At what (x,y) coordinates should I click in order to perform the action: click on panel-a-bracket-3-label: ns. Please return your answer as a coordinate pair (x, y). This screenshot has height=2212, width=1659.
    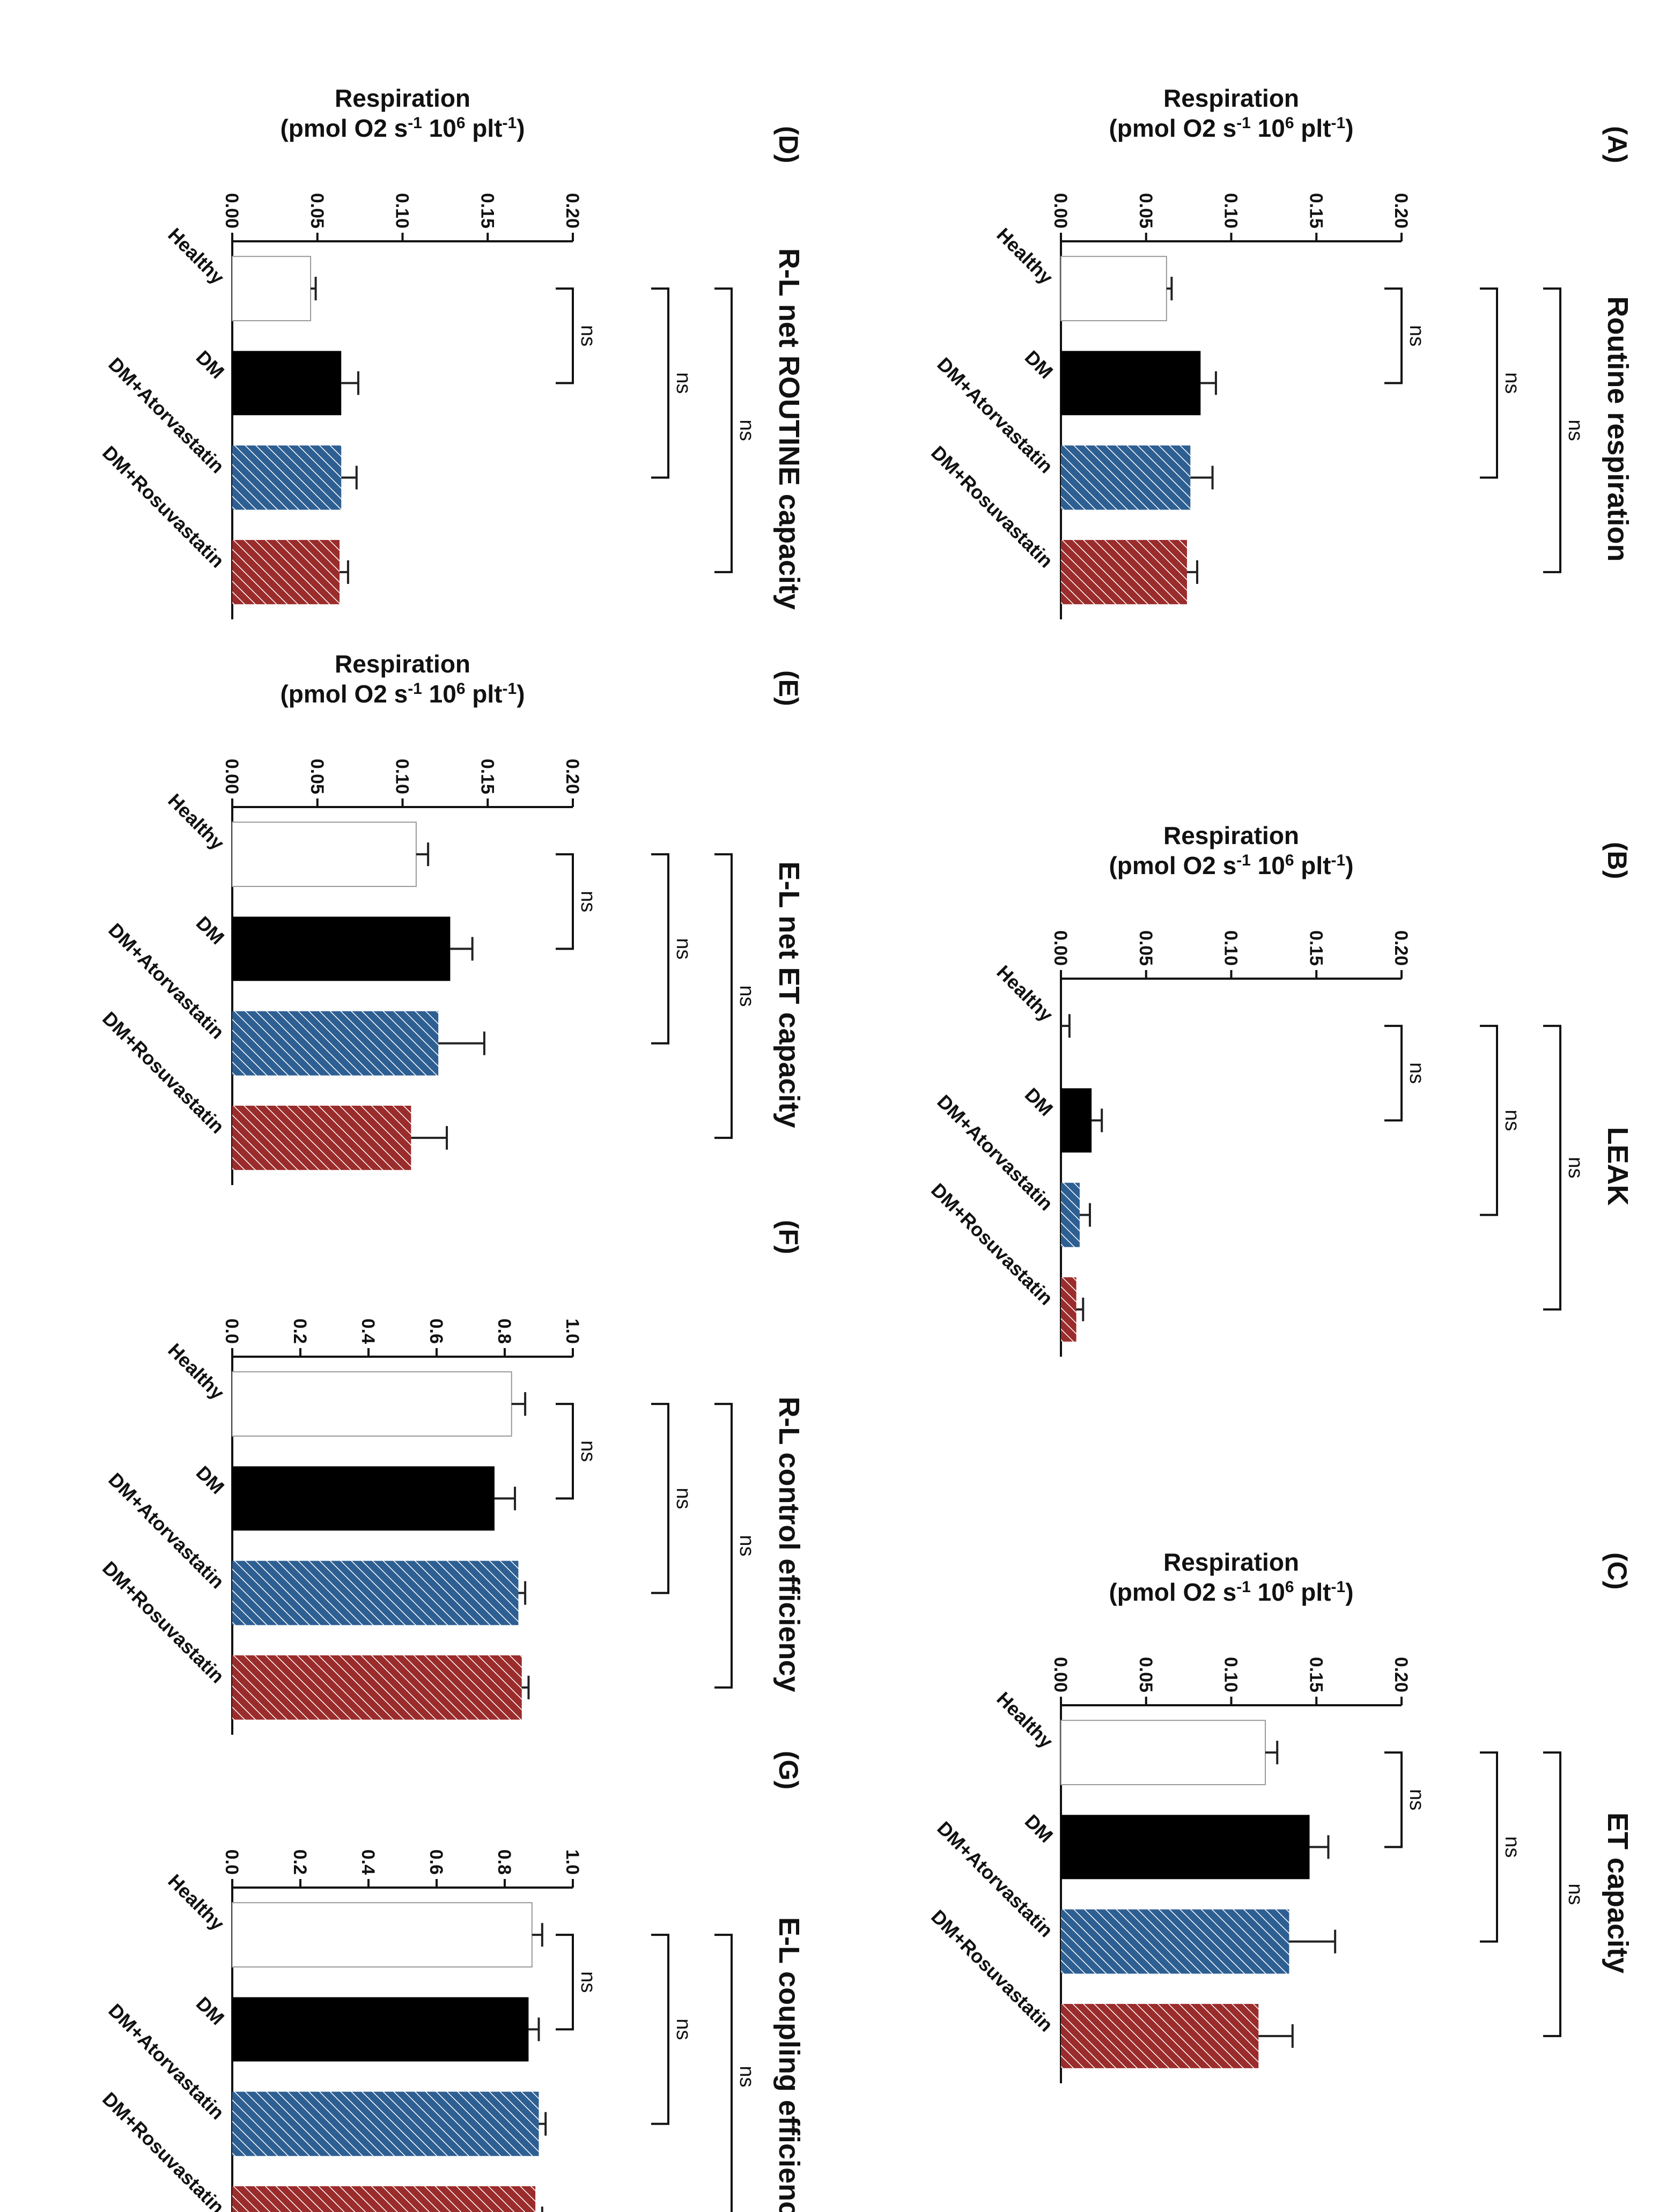
    Looking at the image, I should click on (1575, 430).